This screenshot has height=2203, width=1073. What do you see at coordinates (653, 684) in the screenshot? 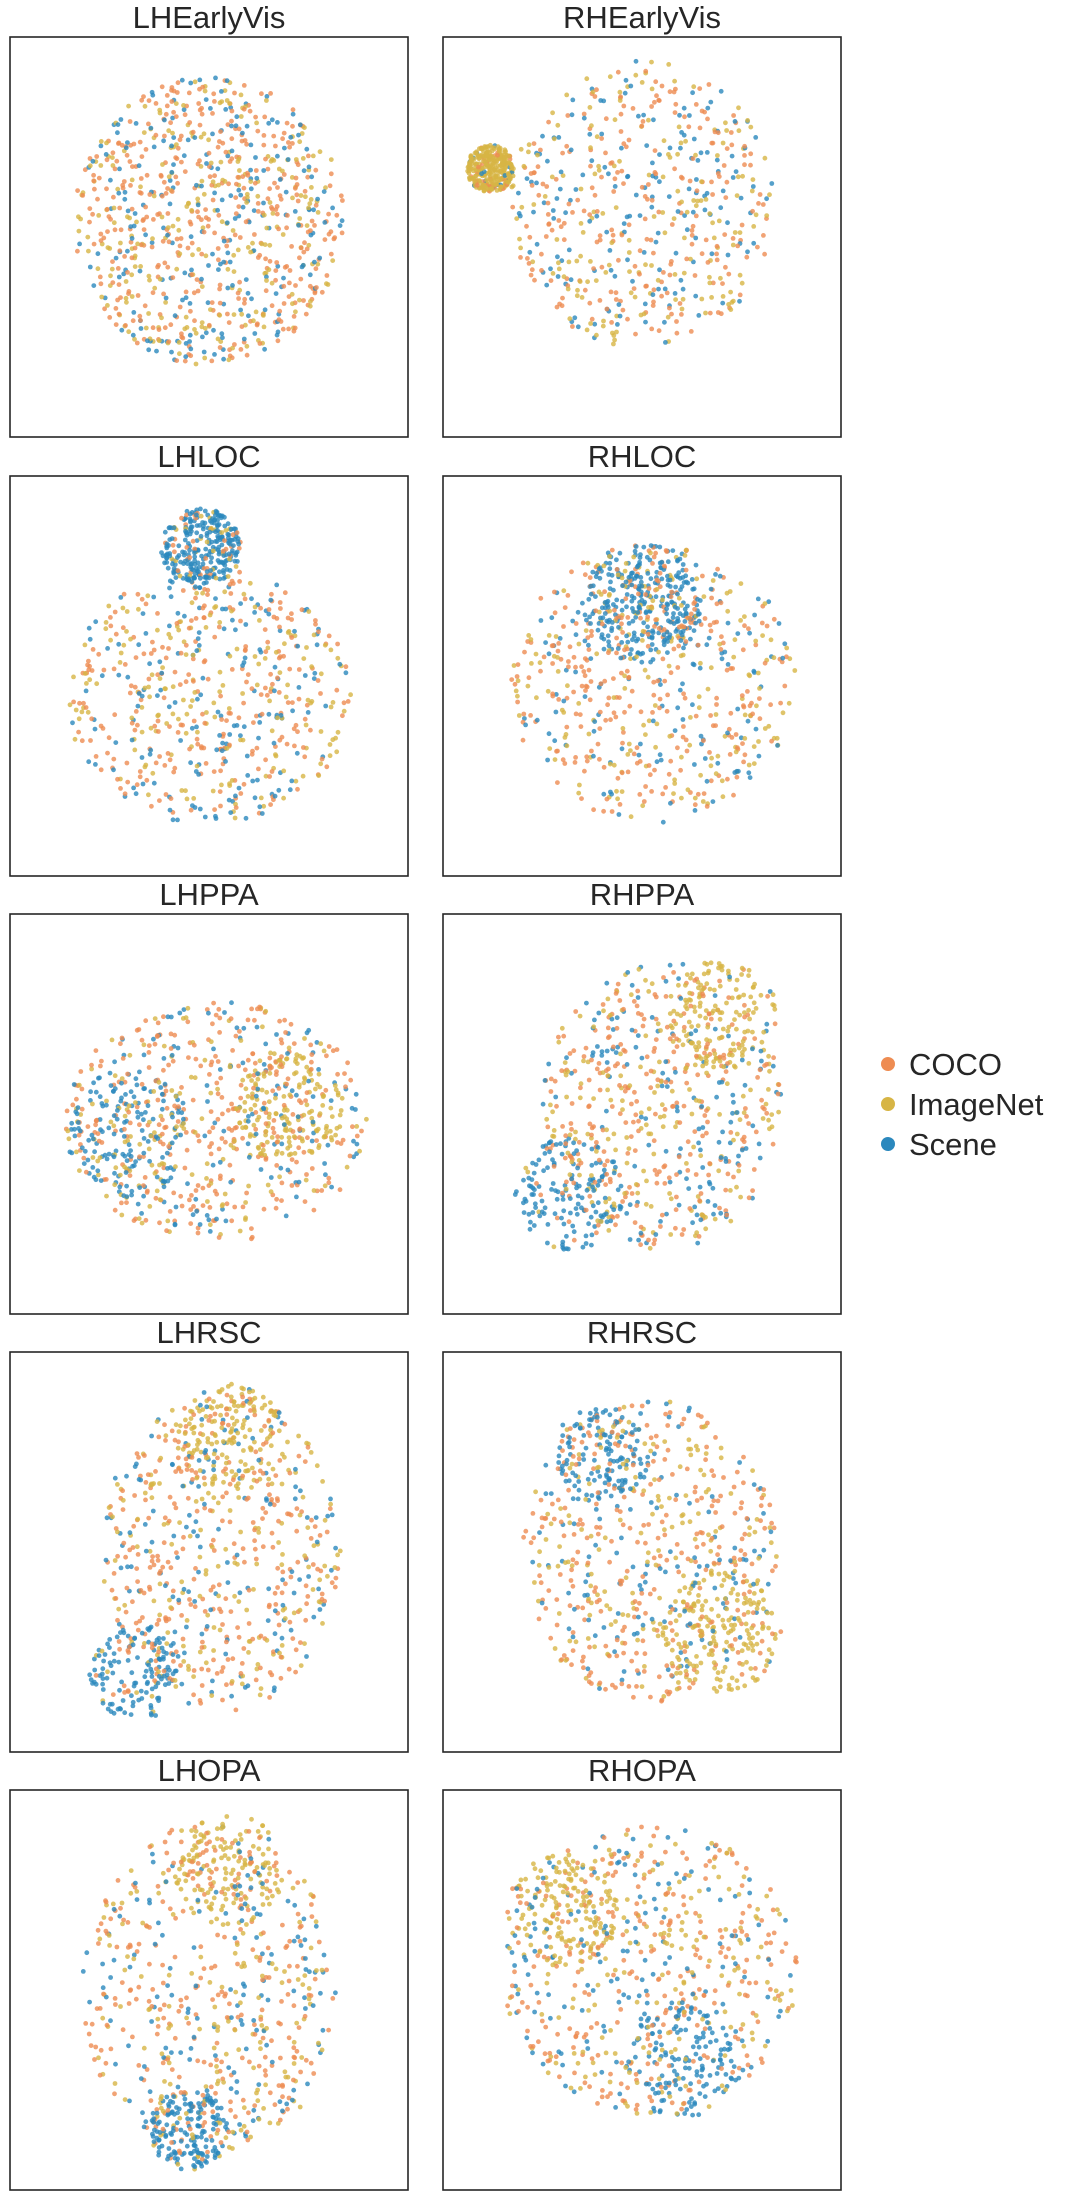
I see `scatter-points` at bounding box center [653, 684].